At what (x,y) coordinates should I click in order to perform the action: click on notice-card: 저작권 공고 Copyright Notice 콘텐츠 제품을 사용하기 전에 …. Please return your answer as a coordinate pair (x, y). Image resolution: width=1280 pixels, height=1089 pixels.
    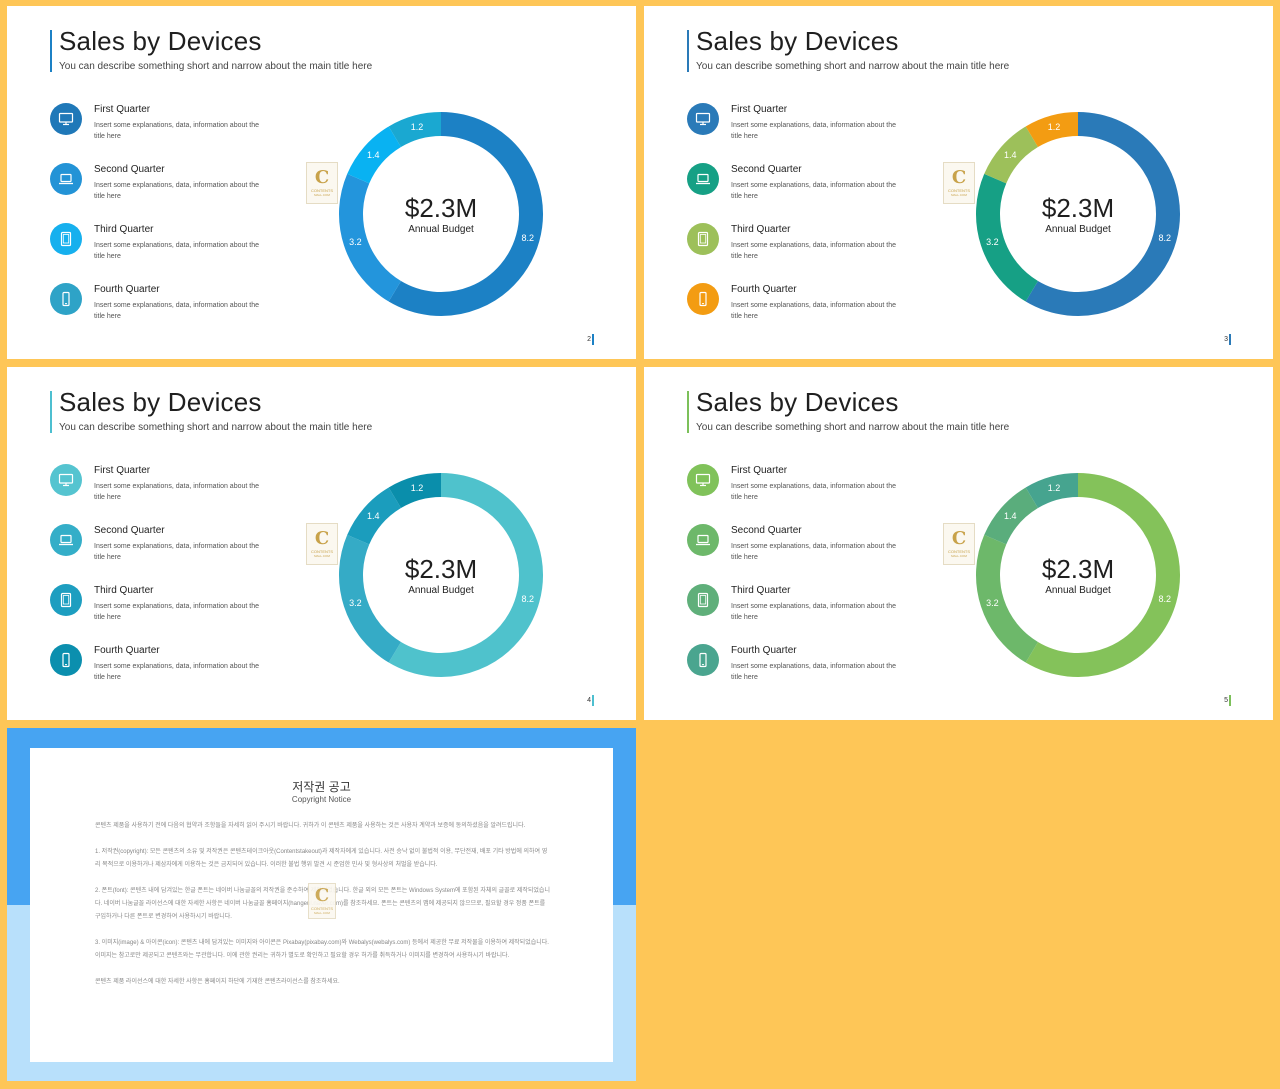
    Looking at the image, I should click on (321, 905).